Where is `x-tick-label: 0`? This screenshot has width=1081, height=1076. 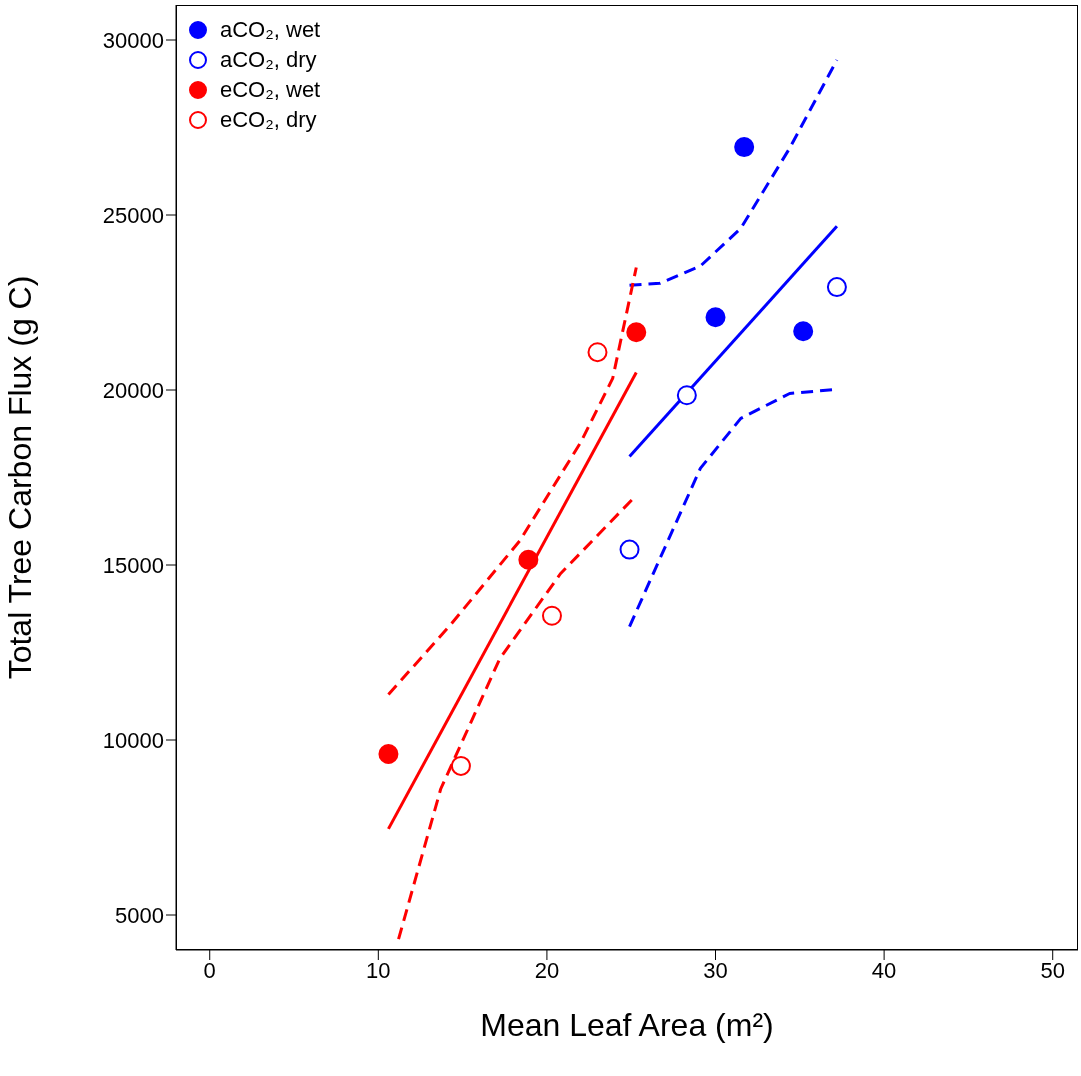
x-tick-label: 0 is located at coordinates (209, 970).